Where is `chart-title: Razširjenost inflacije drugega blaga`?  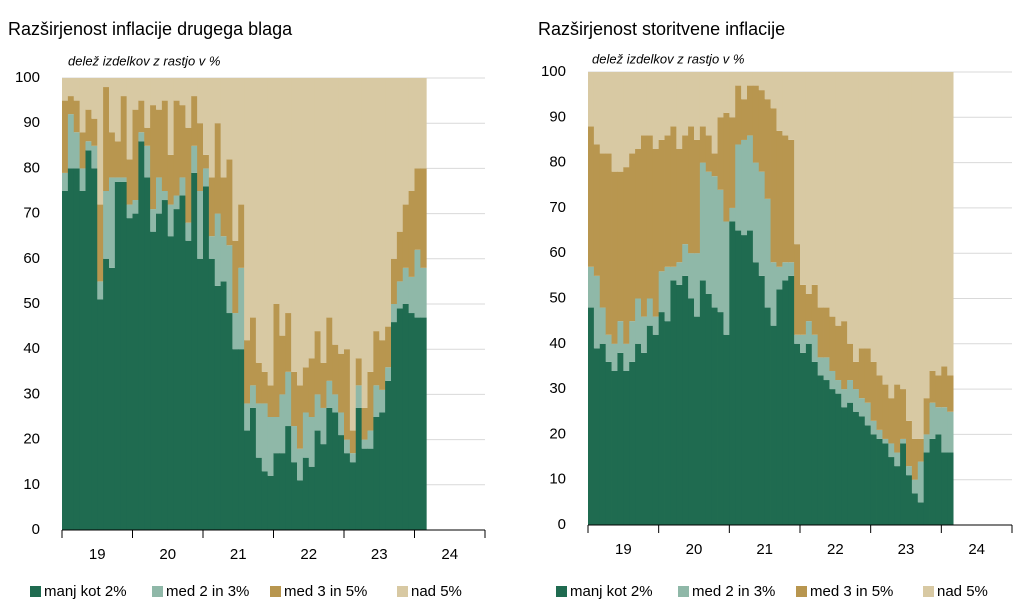 chart-title: Razširjenost inflacije drugega blaga is located at coordinates (150, 29).